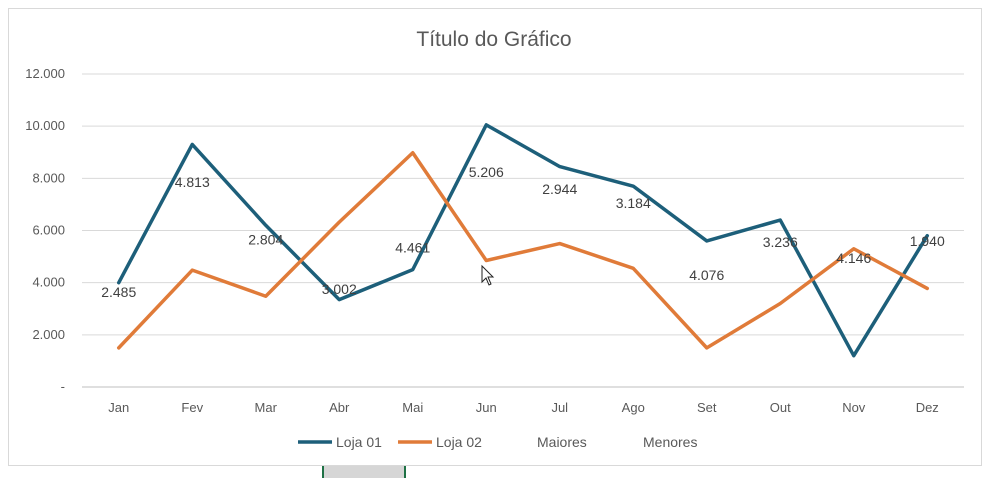 The height and width of the screenshot is (478, 990). I want to click on y-axis: - 2.000 4.000 6.000 8.000 10.000 12.000, so click(45, 230).